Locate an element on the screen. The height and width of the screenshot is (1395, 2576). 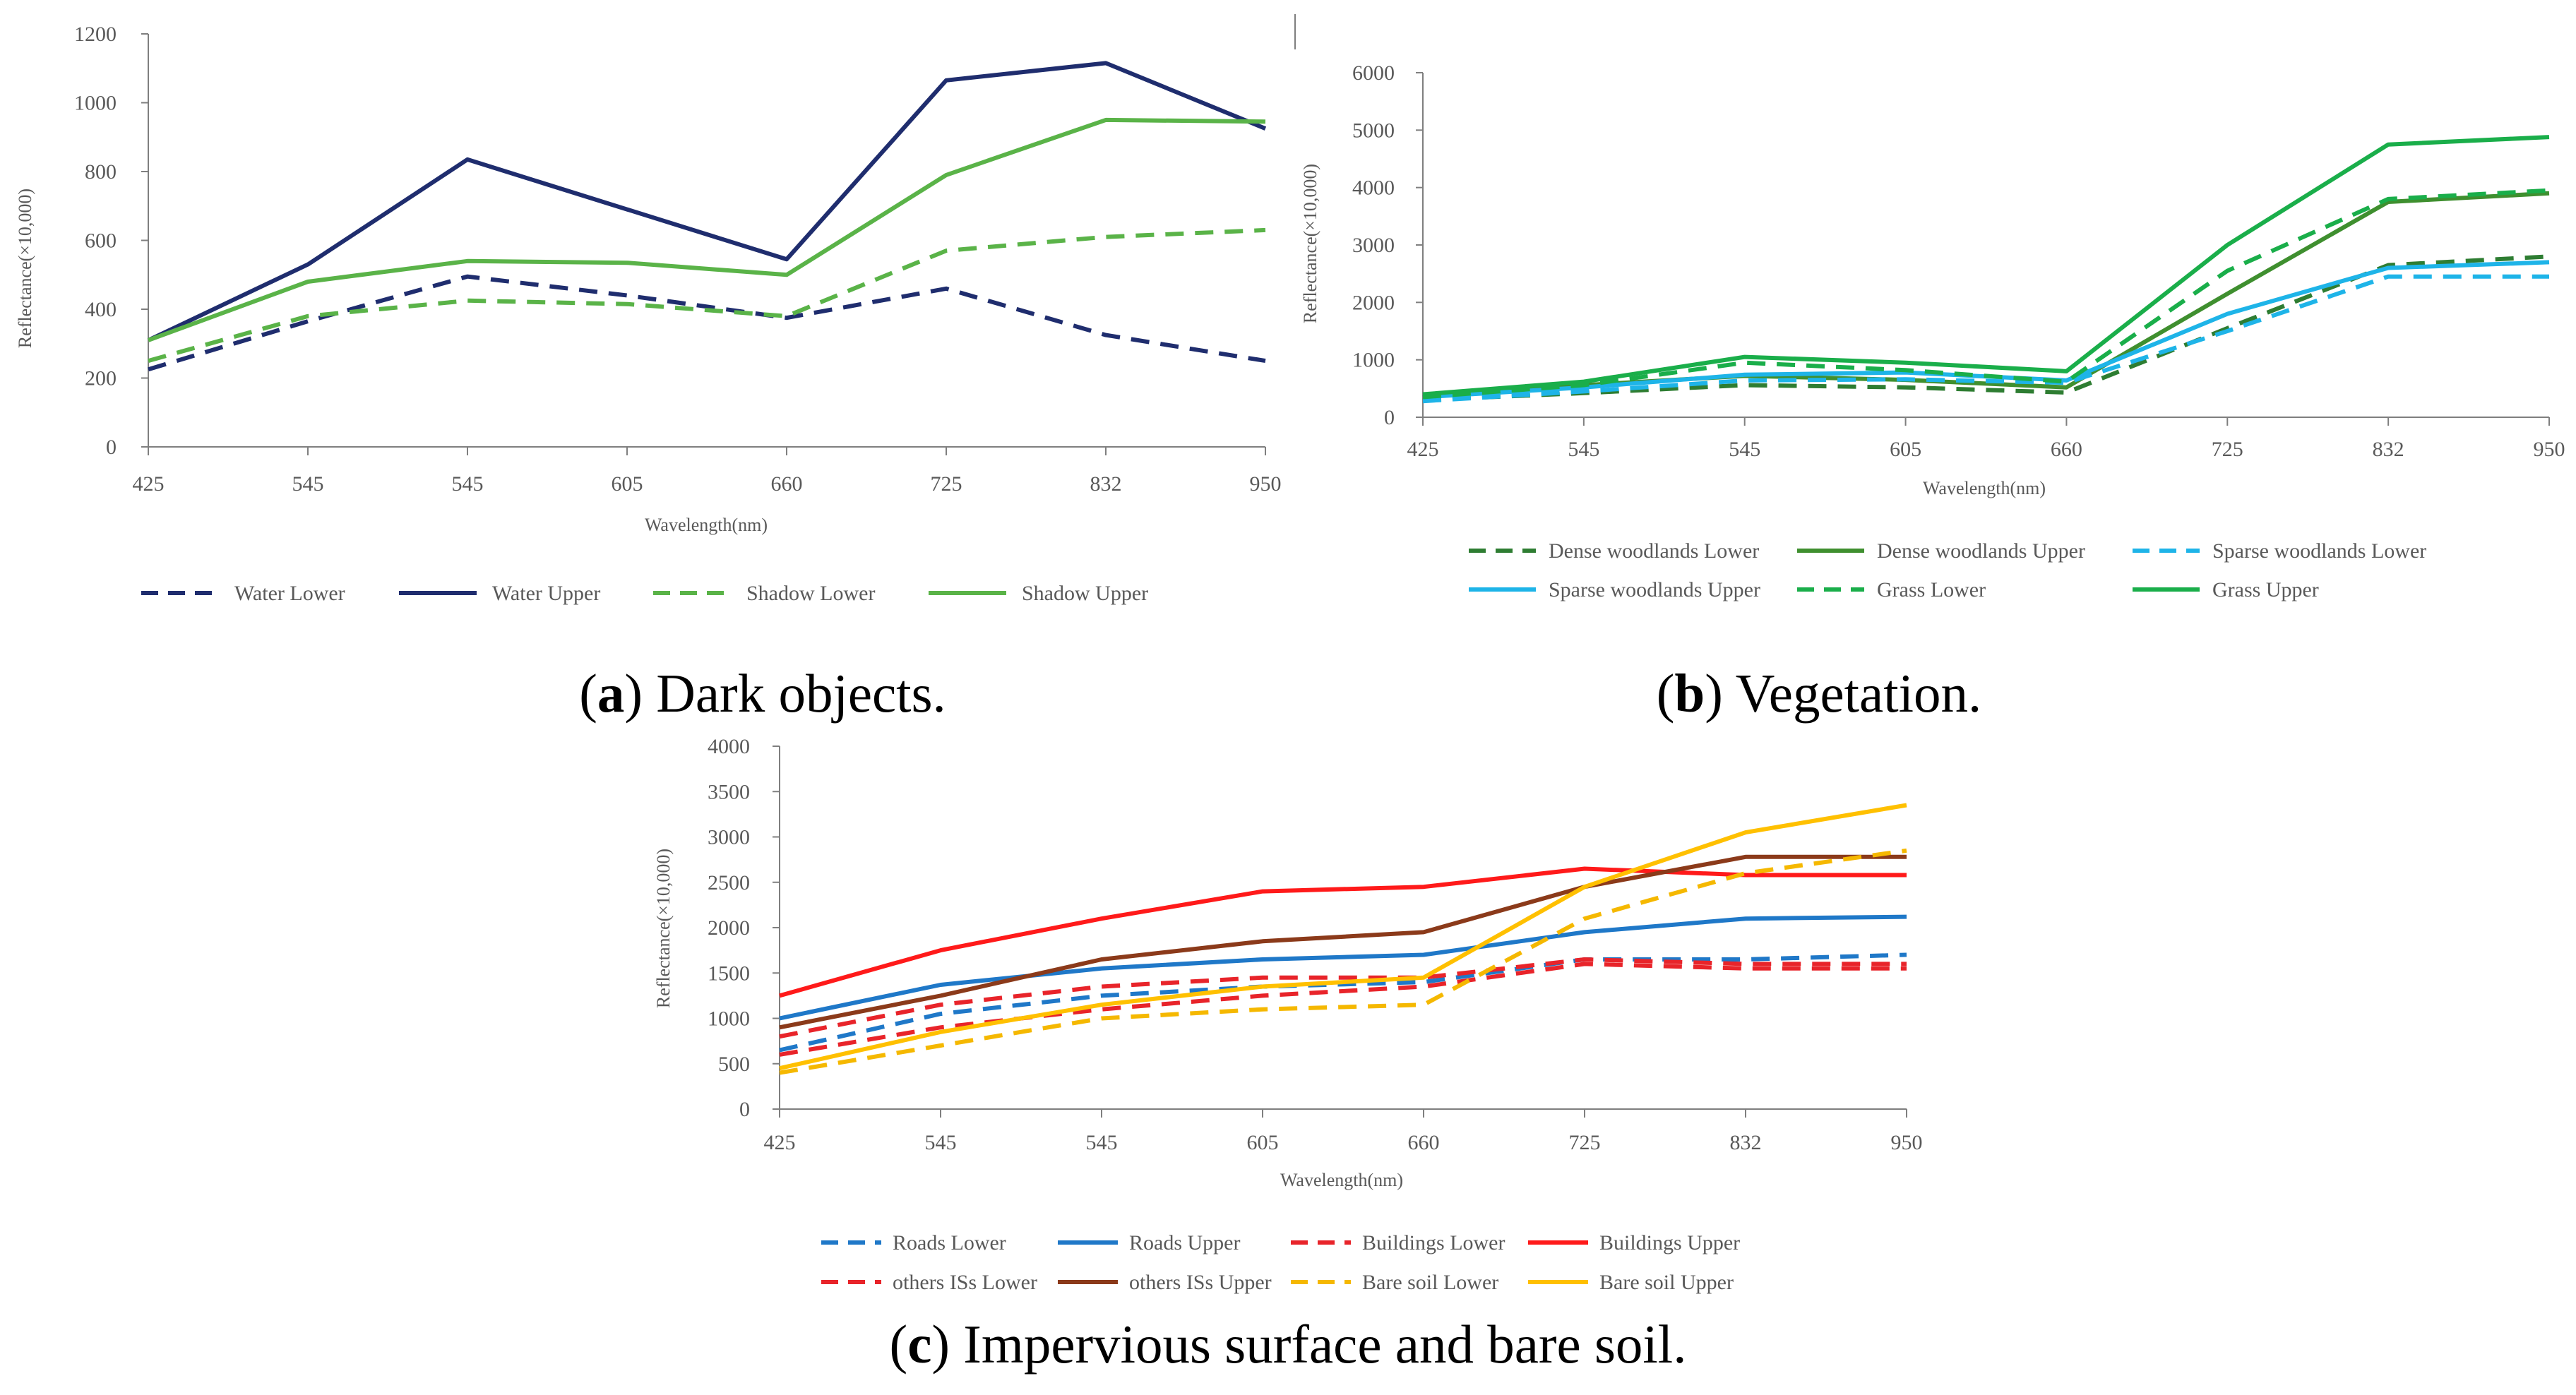
chart-b-series-grass-lower is located at coordinates (1986, 294).